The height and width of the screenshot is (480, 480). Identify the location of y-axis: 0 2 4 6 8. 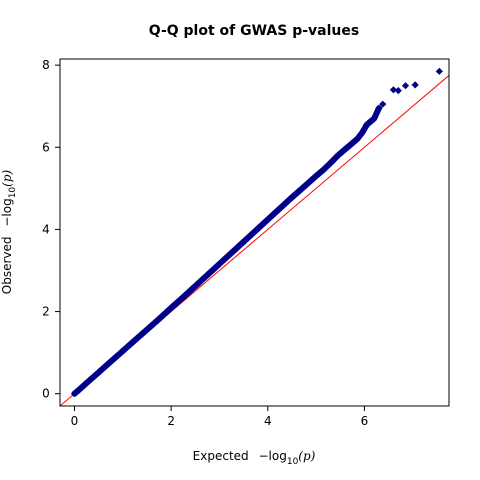
(51, 229).